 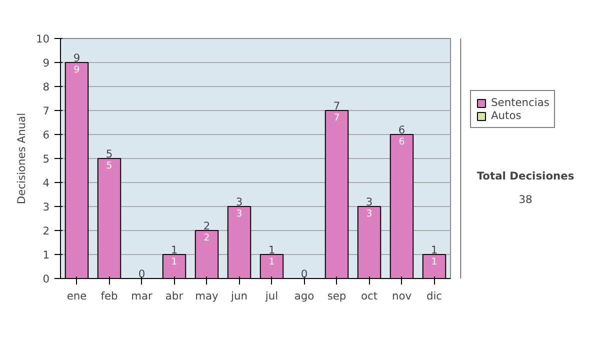 What do you see at coordinates (304, 296) in the screenshot?
I see `x-tick-label: ago` at bounding box center [304, 296].